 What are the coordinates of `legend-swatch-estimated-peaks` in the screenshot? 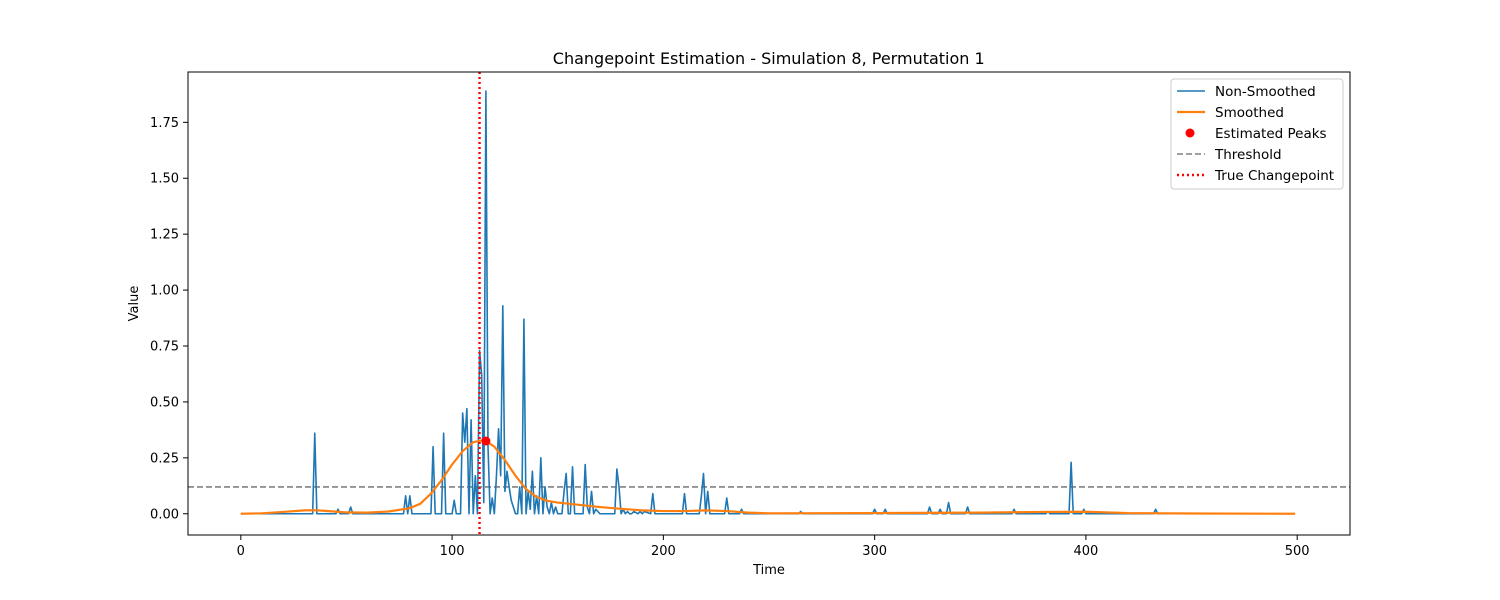 It's located at (1190, 133).